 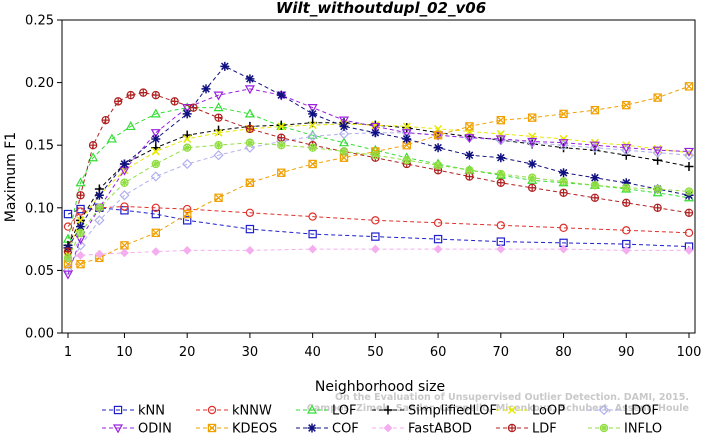 I want to click on series-line-knnw, so click(x=378, y=219).